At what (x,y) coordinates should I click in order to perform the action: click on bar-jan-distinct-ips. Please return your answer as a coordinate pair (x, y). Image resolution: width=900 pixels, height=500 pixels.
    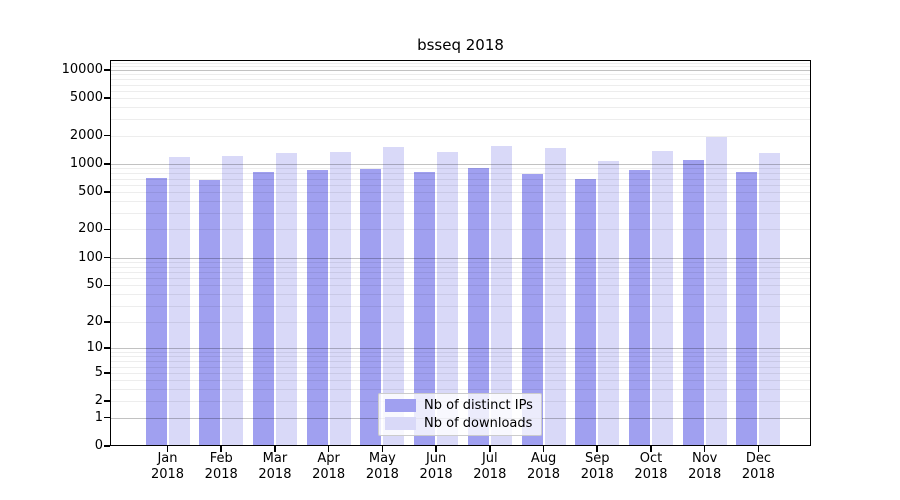
    Looking at the image, I should click on (156, 311).